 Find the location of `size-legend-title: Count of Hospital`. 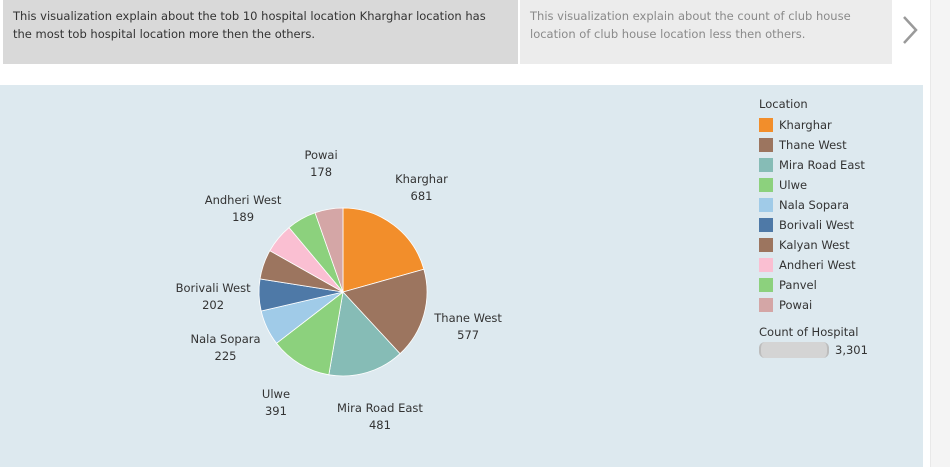

size-legend-title: Count of Hospital is located at coordinates (809, 332).